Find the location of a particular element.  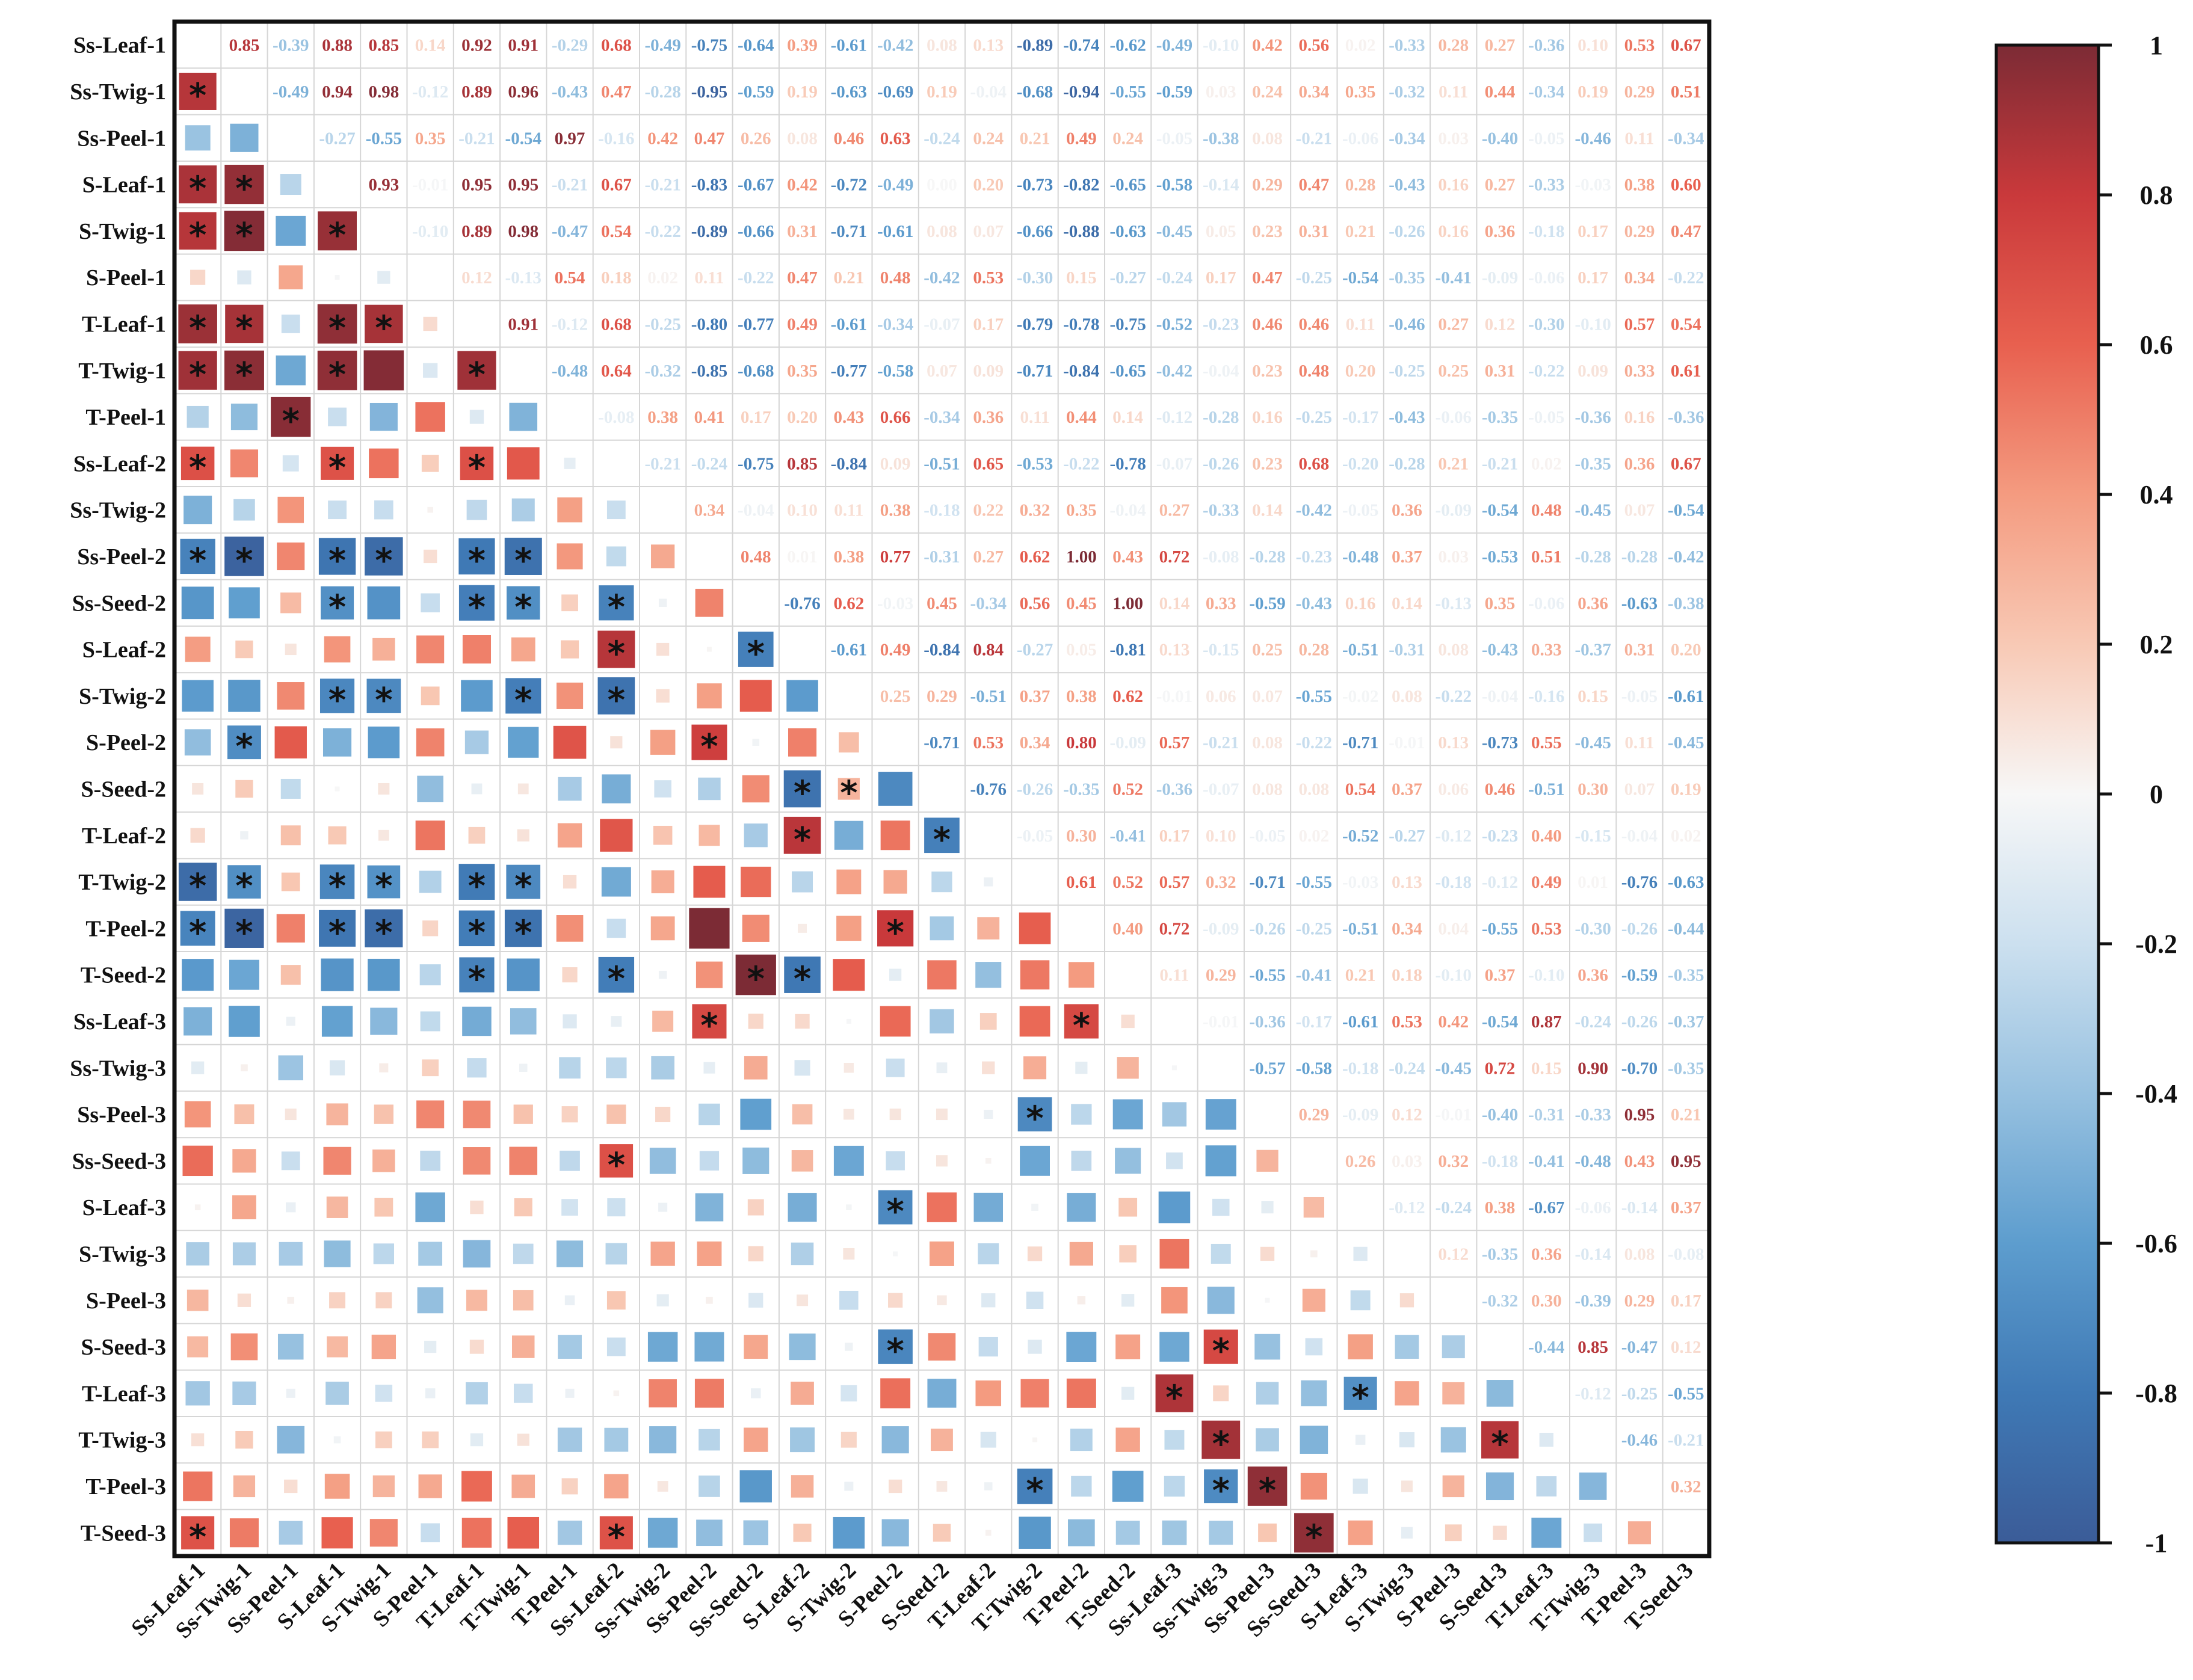

cell-value-S-Twig-3-T-Seed-3: -0.08 is located at coordinates (1686, 1254).